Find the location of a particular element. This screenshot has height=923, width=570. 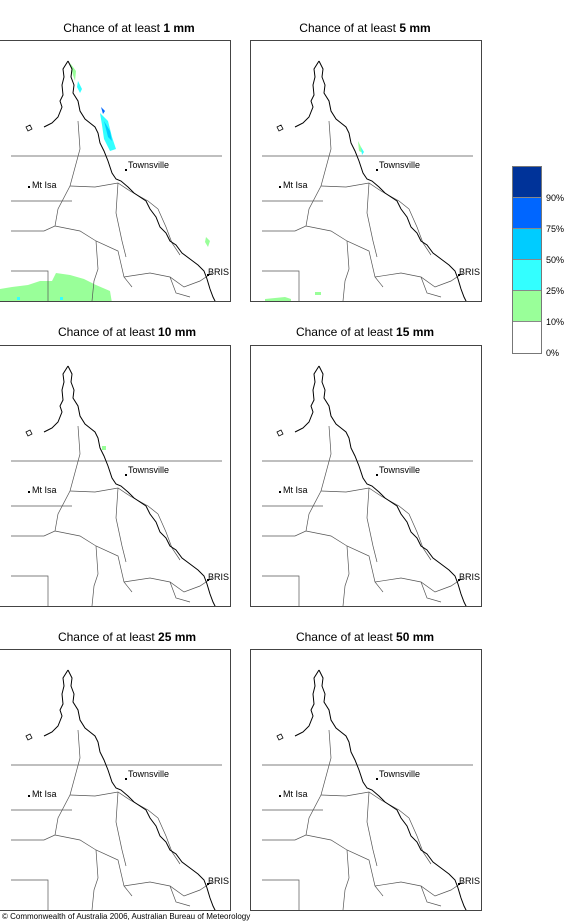

panel-title-1mm: Chance of at least 1 mm is located at coordinates (129, 28).